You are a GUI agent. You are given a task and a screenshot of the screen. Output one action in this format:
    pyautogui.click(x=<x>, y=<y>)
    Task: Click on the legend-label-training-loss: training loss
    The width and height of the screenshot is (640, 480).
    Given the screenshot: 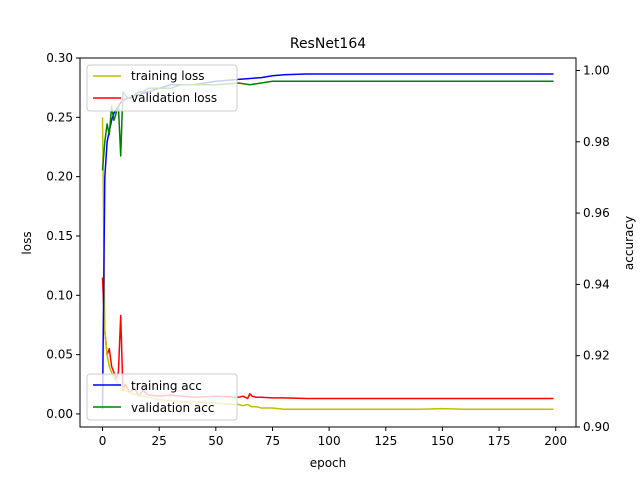 What is the action you would take?
    pyautogui.click(x=167, y=76)
    